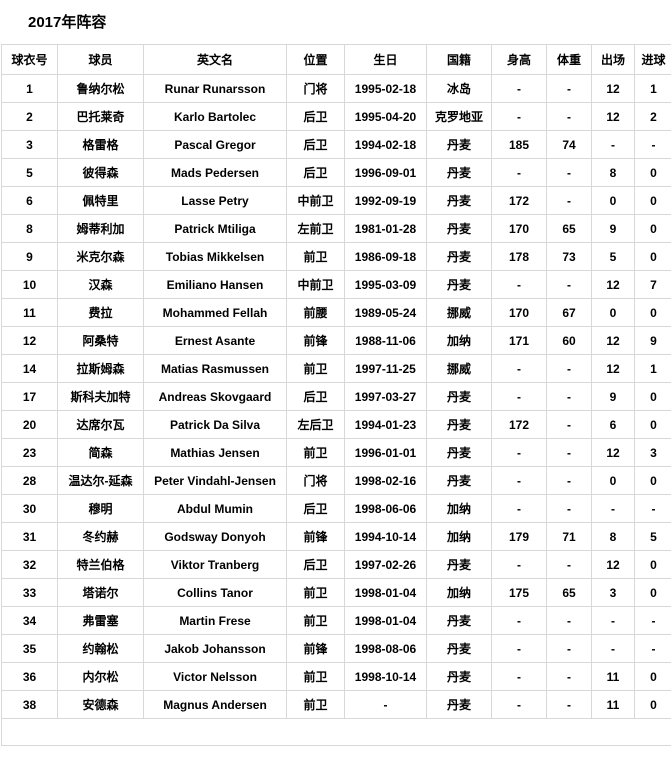 This screenshot has width=671, height=775. Describe the element at coordinates (613, 704) in the screenshot. I see `table-cell: 11` at that location.